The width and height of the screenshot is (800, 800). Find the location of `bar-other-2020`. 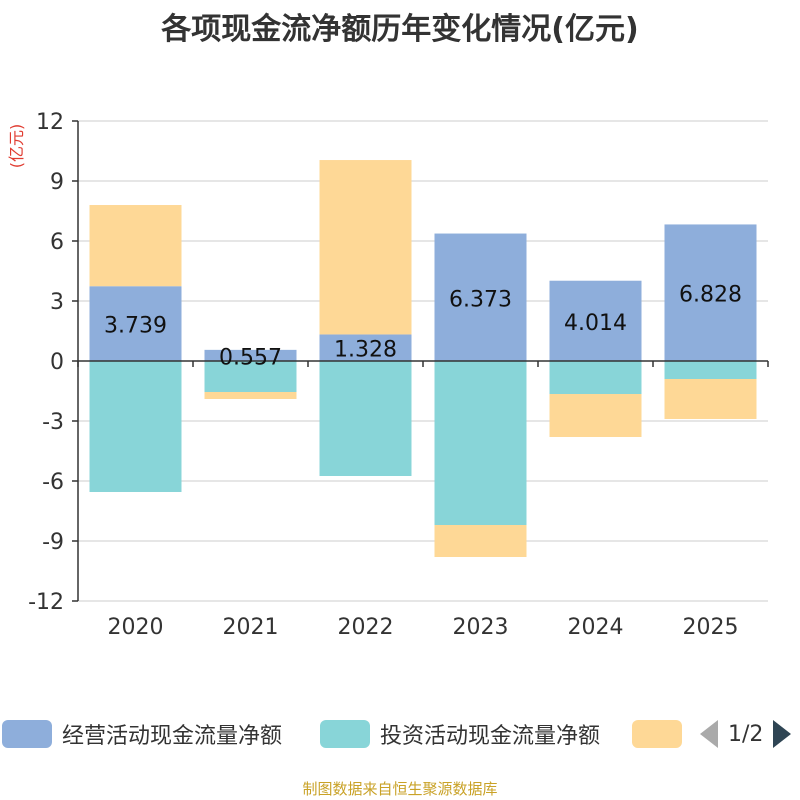

bar-other-2020 is located at coordinates (135, 246).